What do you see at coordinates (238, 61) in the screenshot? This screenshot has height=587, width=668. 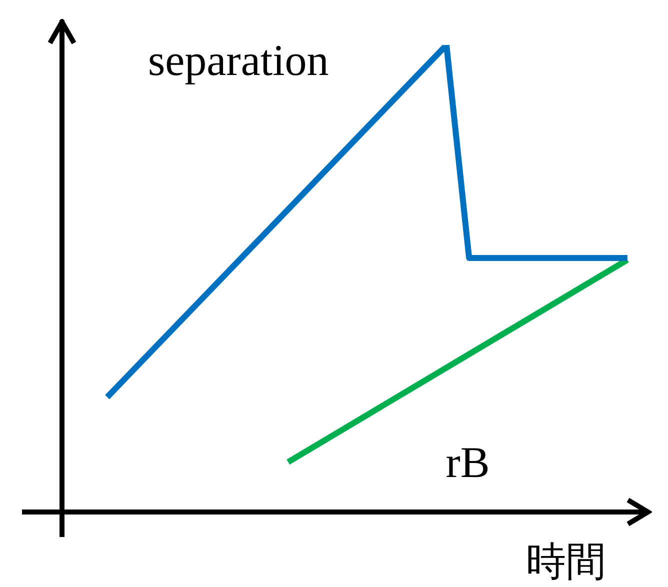 I see `annotation: separation` at bounding box center [238, 61].